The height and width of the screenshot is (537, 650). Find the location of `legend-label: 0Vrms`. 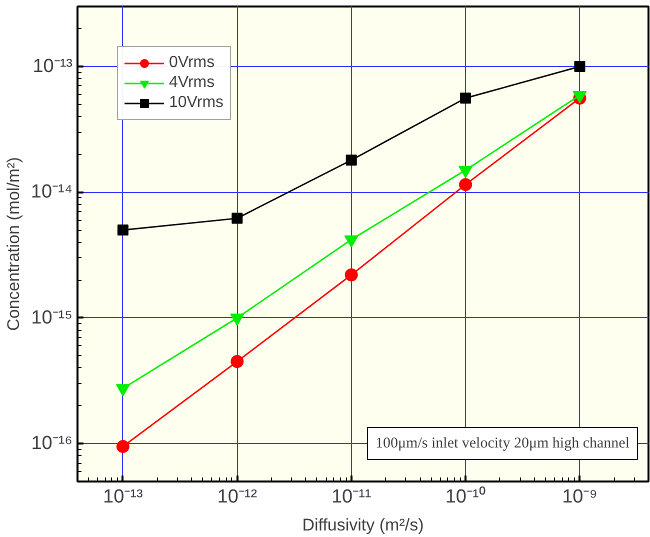

legend-label: 0Vrms is located at coordinates (192, 63).